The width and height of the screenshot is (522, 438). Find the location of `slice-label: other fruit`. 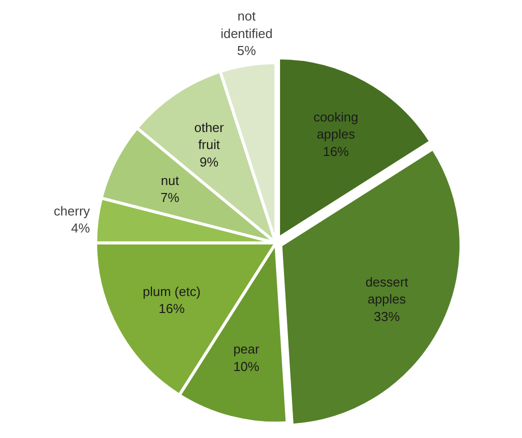

slice-label: other fruit is located at coordinates (209, 136).